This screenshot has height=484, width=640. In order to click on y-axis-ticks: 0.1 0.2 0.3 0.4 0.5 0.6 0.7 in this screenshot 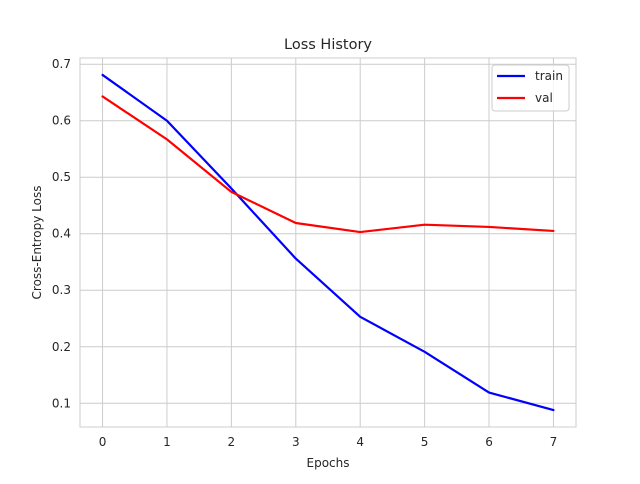, I will do `click(61, 233)`.